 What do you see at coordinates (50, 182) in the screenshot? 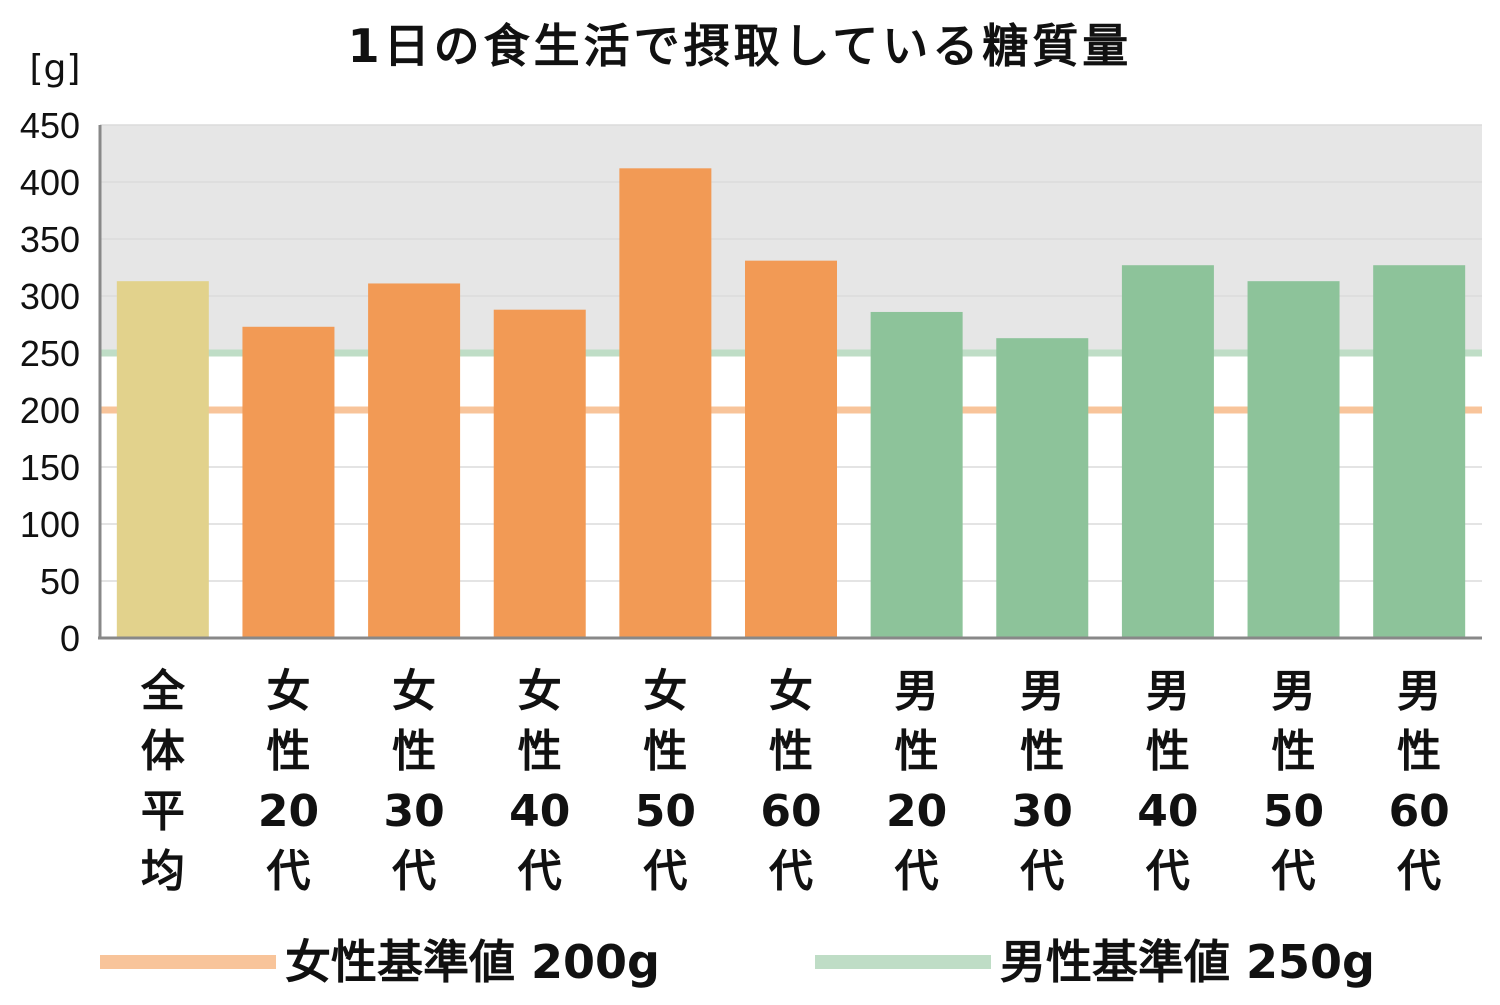
I see `y-tick-label: 400` at bounding box center [50, 182].